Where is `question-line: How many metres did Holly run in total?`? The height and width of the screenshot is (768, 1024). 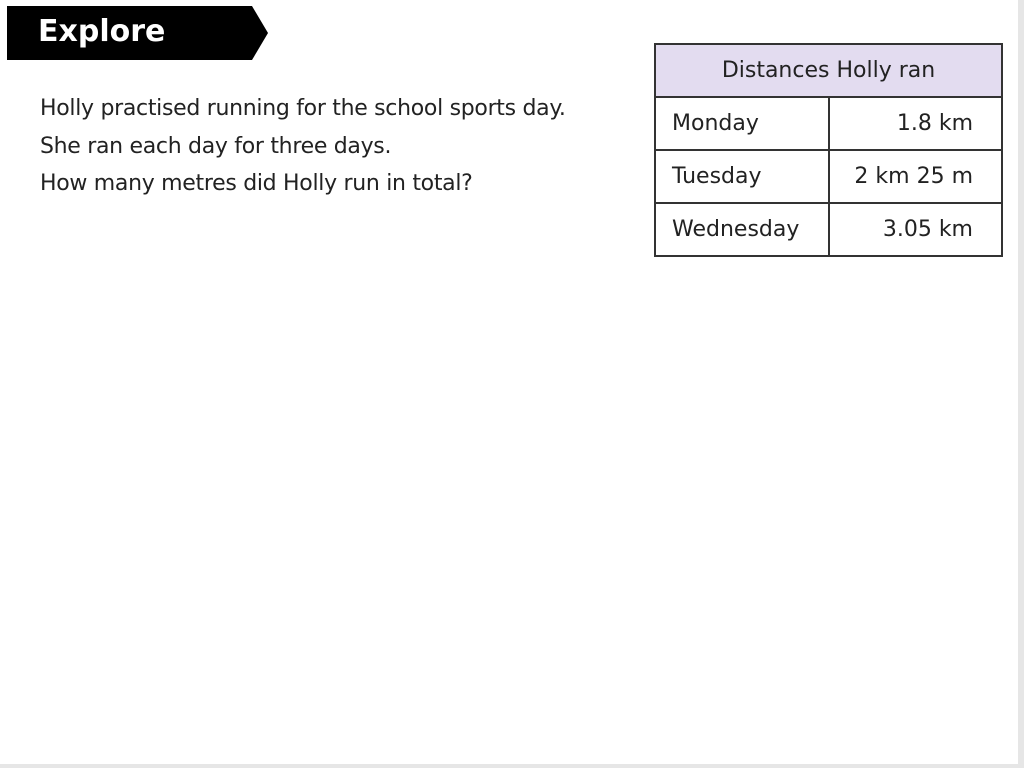
question-line: How many metres did Holly run in total? is located at coordinates (256, 183).